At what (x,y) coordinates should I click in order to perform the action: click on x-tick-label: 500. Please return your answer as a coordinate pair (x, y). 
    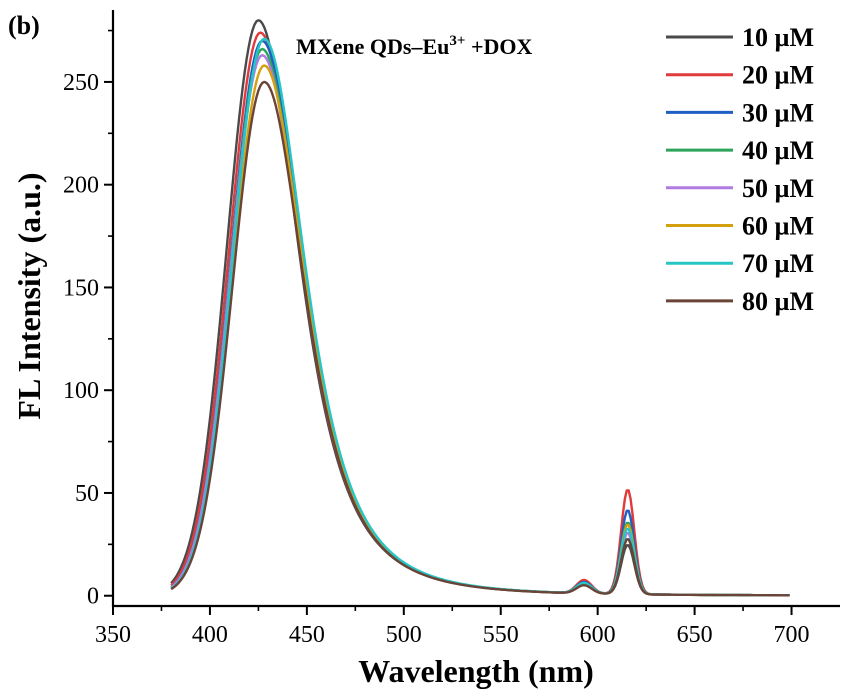
    Looking at the image, I should click on (404, 635).